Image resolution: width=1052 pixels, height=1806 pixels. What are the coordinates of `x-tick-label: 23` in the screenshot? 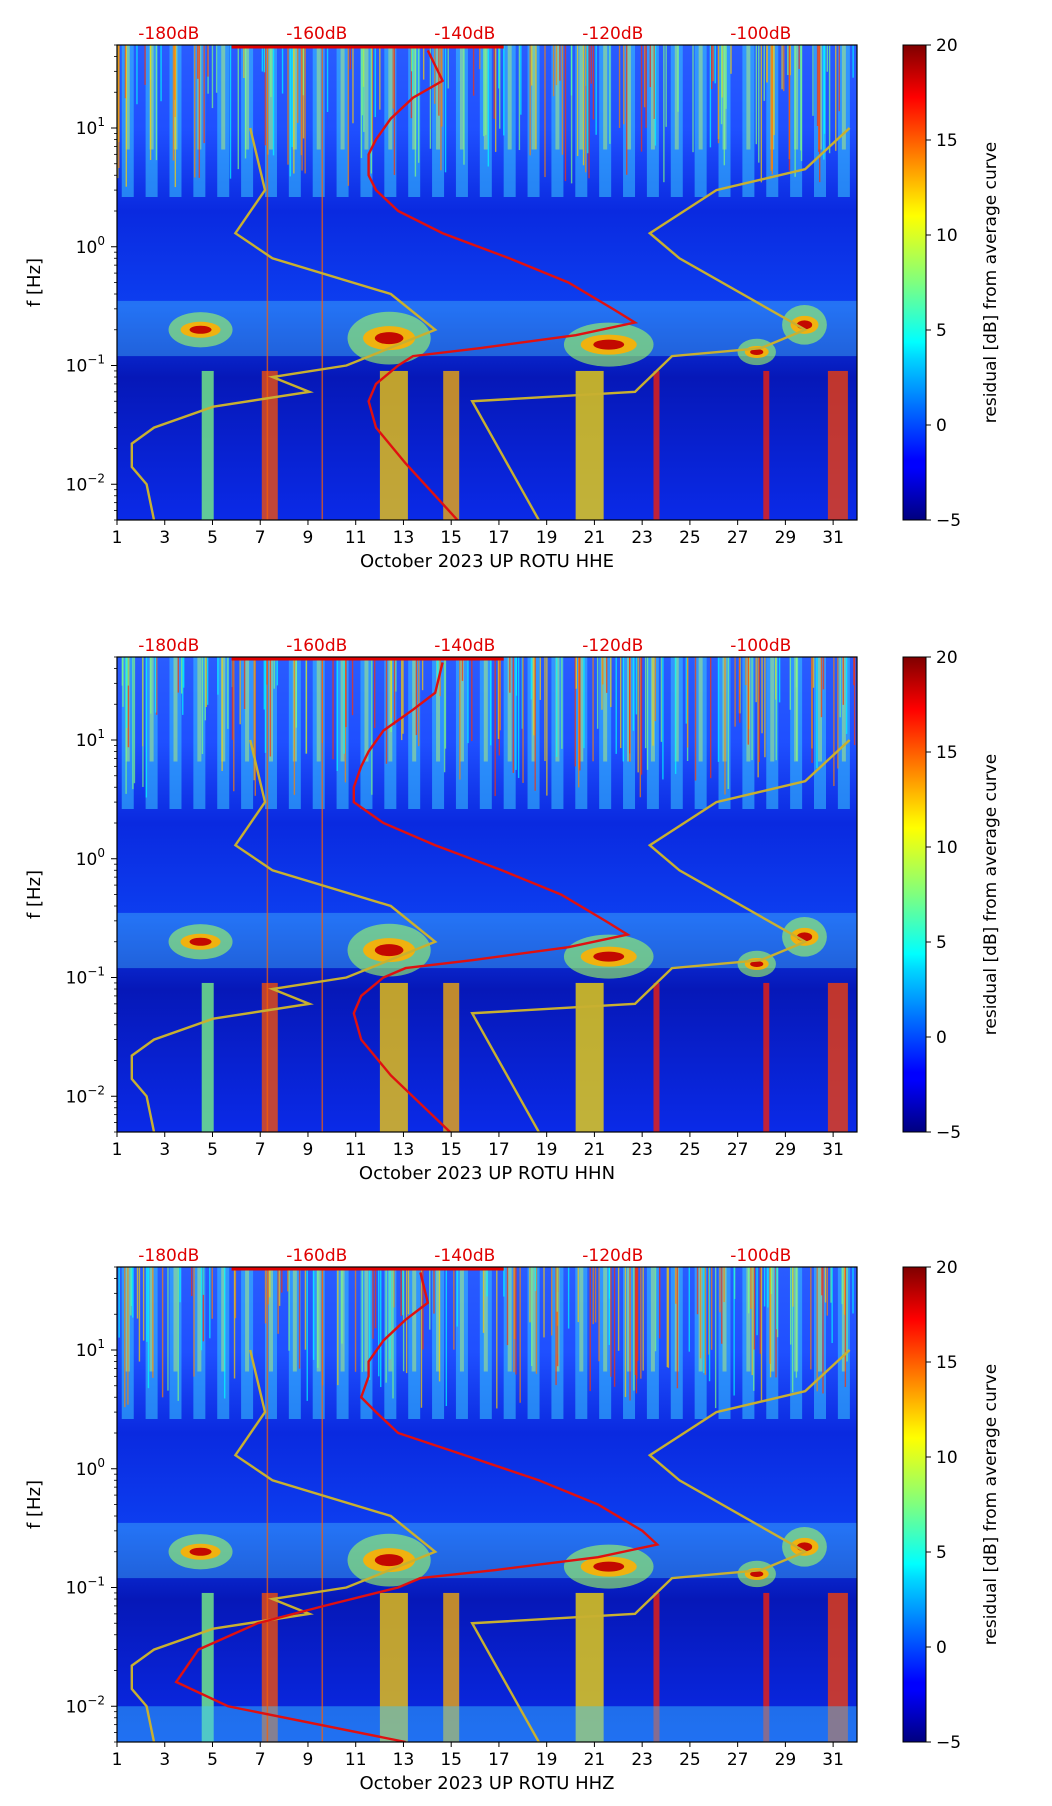 It's located at (642, 1760).